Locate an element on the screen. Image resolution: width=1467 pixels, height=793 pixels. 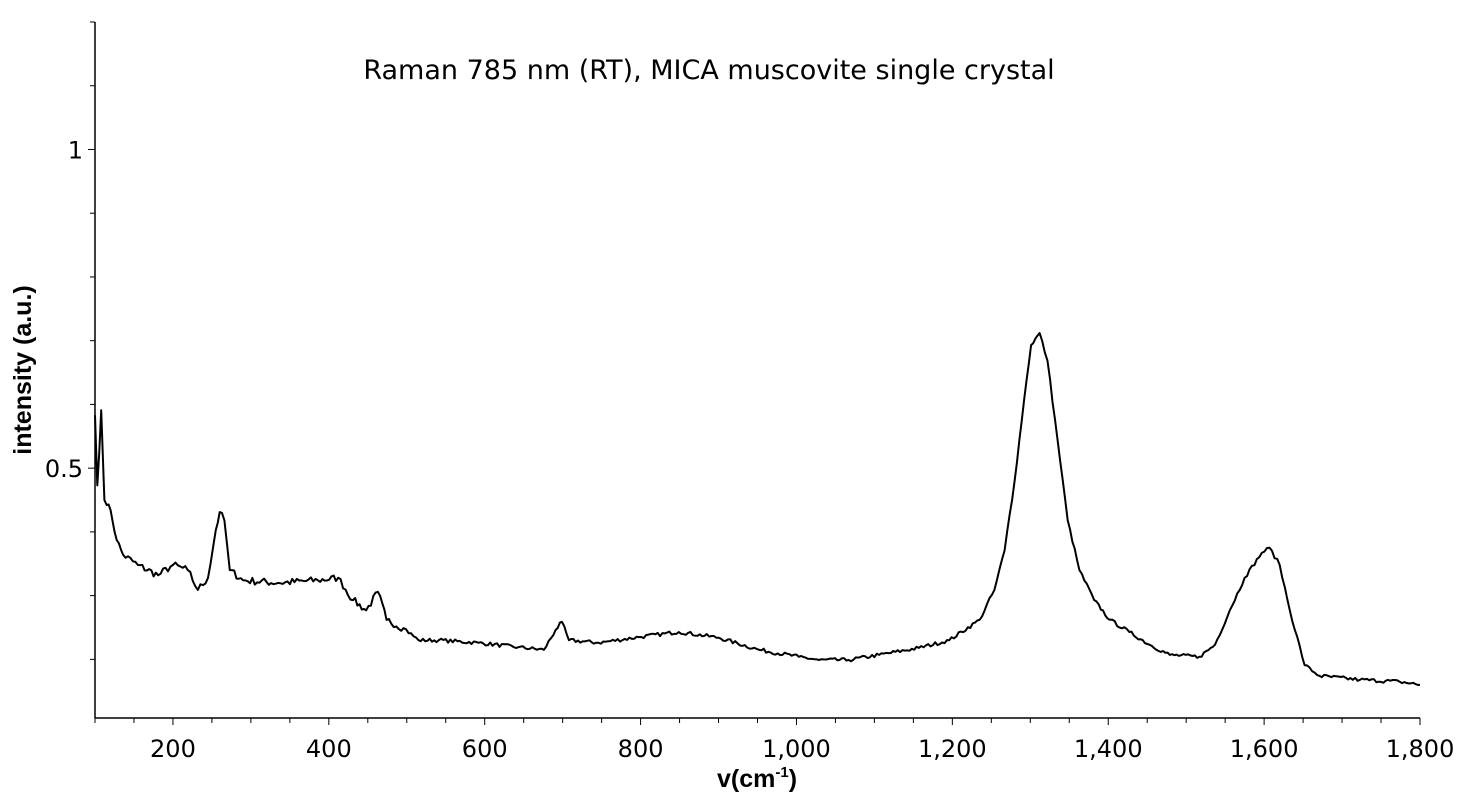
x-tick-label: 800 is located at coordinates (641, 749).